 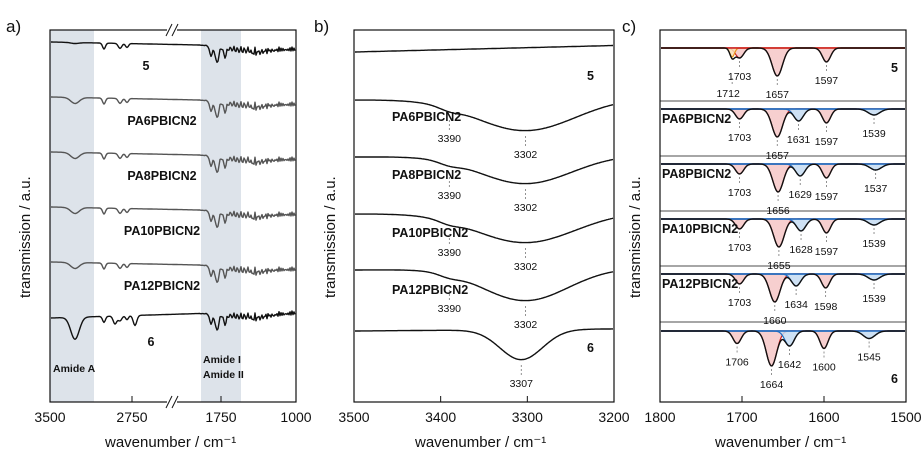 I want to click on panel-b-xtick-label: 3300, so click(x=527, y=417).